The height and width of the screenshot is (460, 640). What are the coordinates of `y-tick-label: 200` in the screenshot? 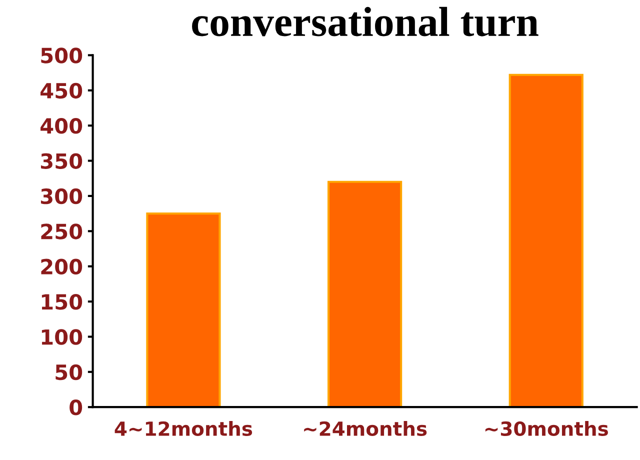 It's located at (61, 266).